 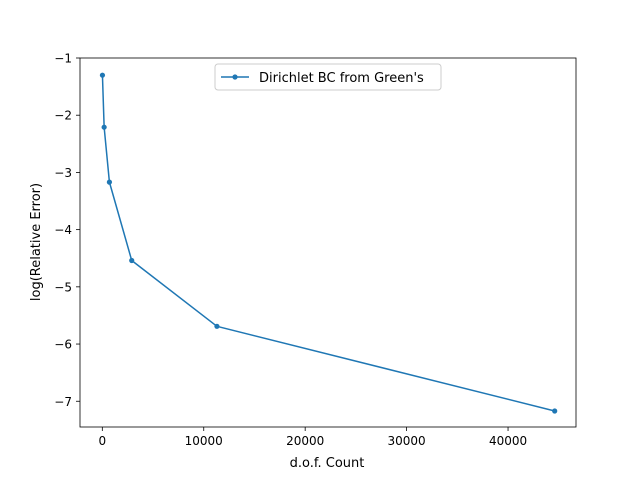 I want to click on x-axis-ticks: 0 10000 20000 30000 40000, so click(x=312, y=437).